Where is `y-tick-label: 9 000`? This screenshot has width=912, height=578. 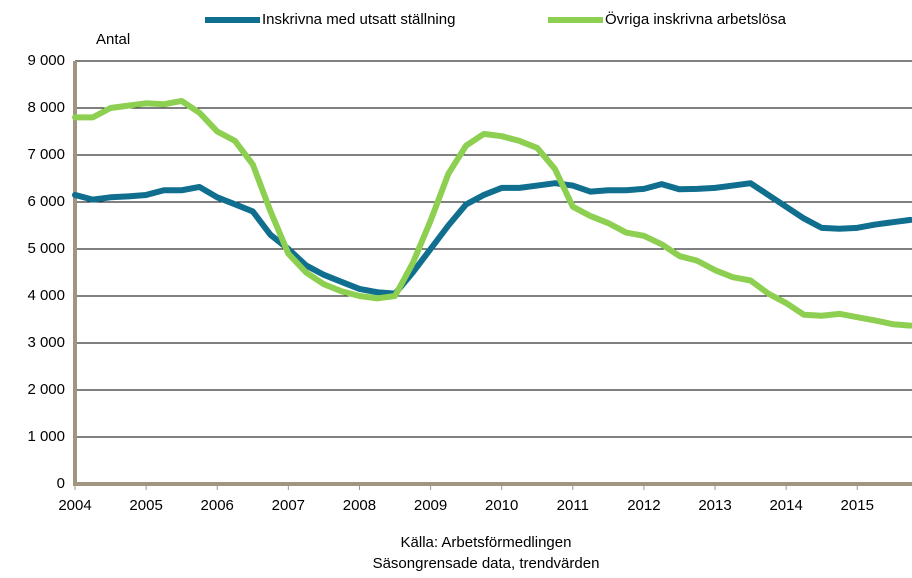
y-tick-label: 9 000 is located at coordinates (46, 60).